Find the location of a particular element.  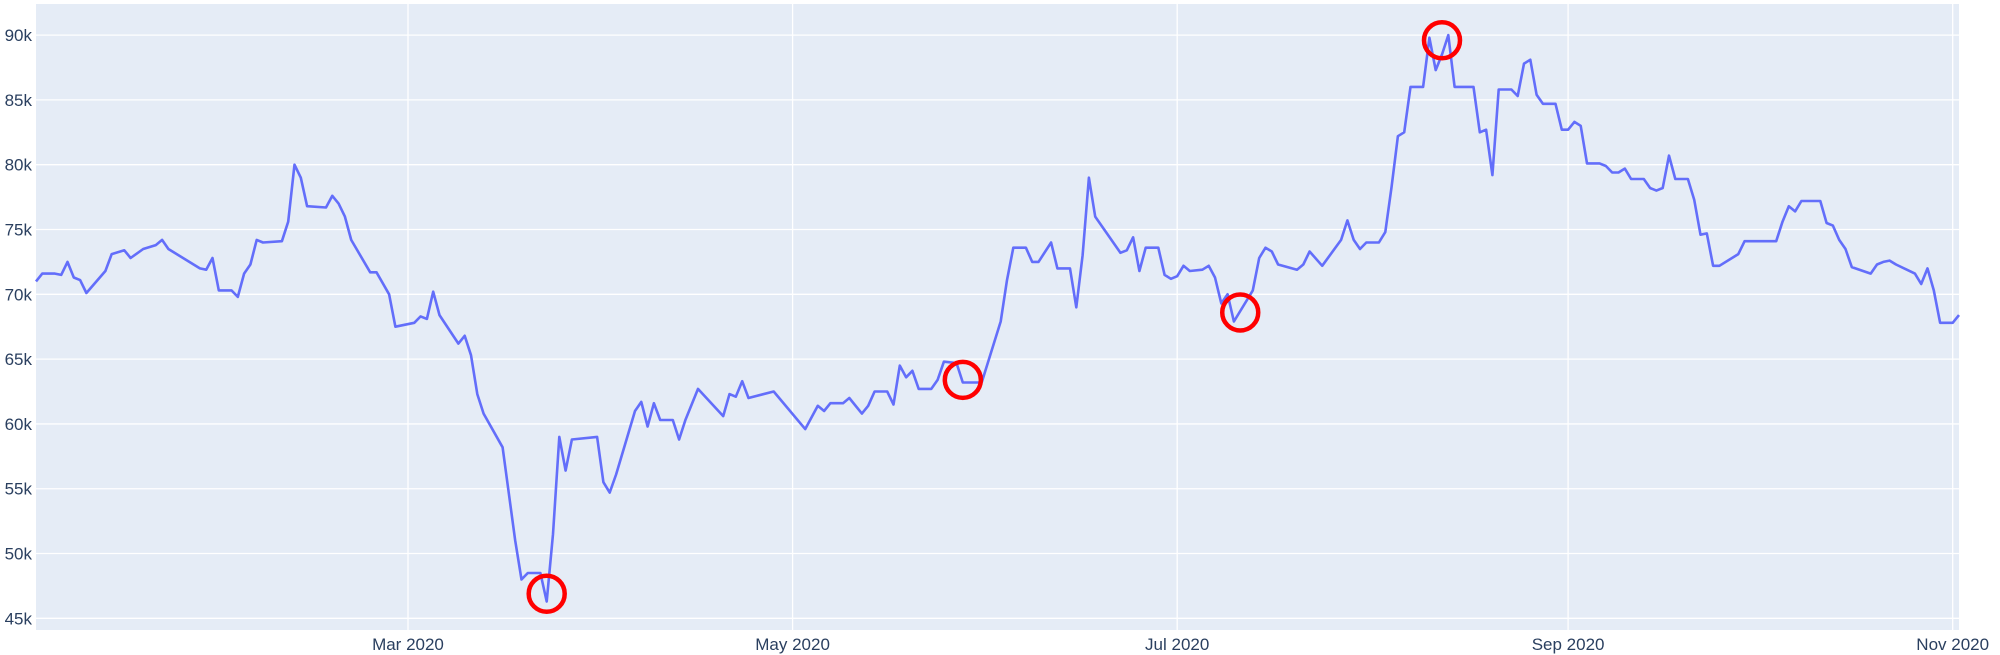

y-tick-label: 45k is located at coordinates (19, 618).